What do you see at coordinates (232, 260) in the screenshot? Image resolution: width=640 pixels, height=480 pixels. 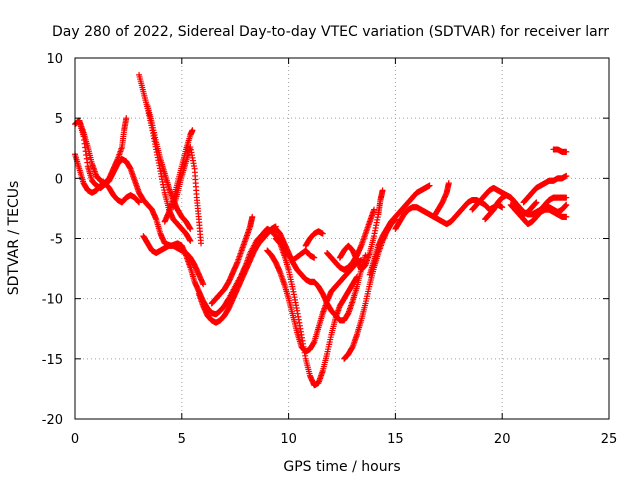 I see `series-arc-j` at bounding box center [232, 260].